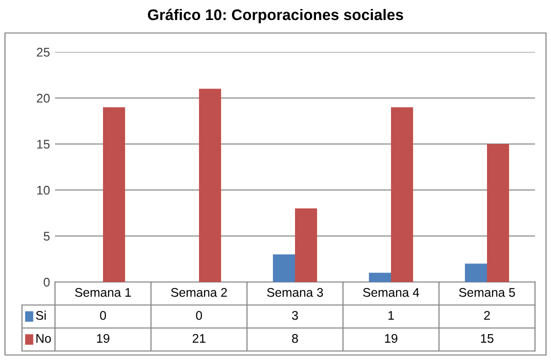 Image resolution: width=551 pixels, height=364 pixels. I want to click on data-label: 8, so click(295, 338).